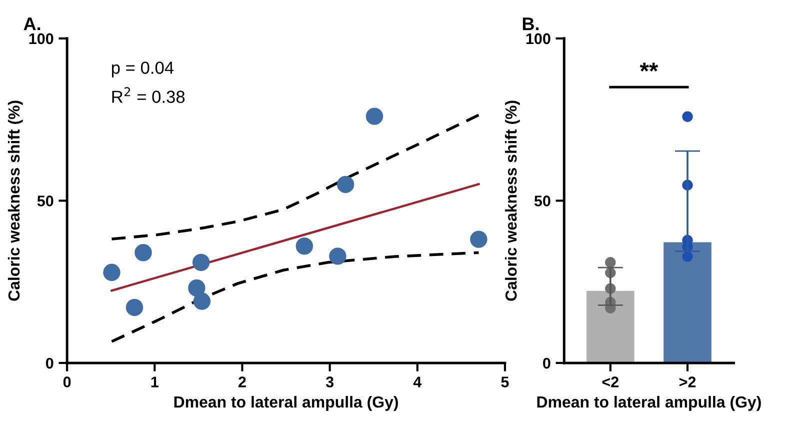 The height and width of the screenshot is (427, 789). What do you see at coordinates (687, 382) in the screenshot?
I see `x-tick-label: >2` at bounding box center [687, 382].